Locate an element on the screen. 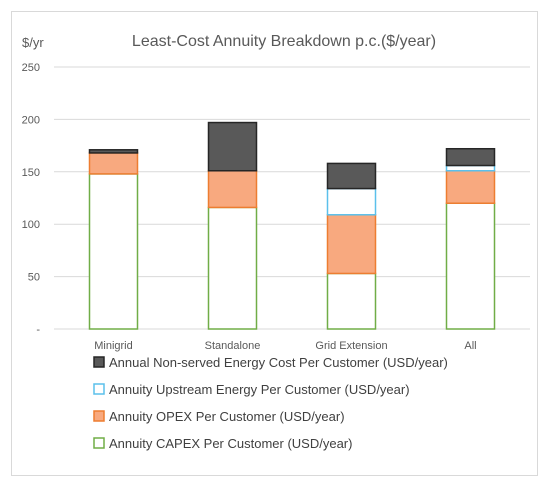 This screenshot has height=487, width=550. y-tick-label: 200 is located at coordinates (31, 120).